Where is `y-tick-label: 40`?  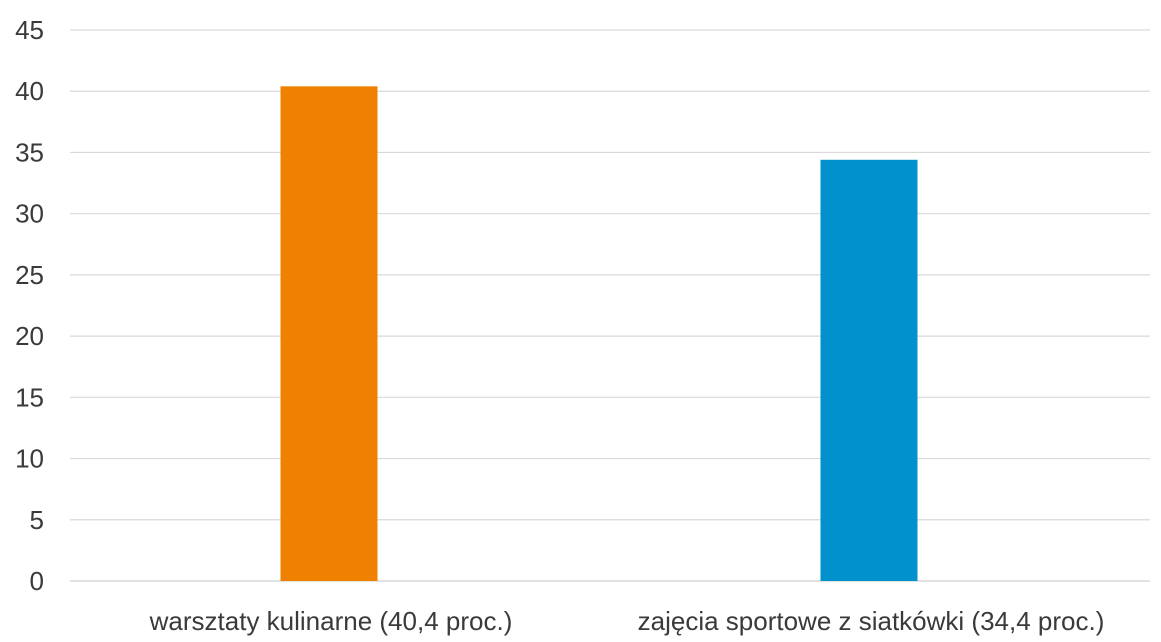
y-tick-label: 40 is located at coordinates (29, 91).